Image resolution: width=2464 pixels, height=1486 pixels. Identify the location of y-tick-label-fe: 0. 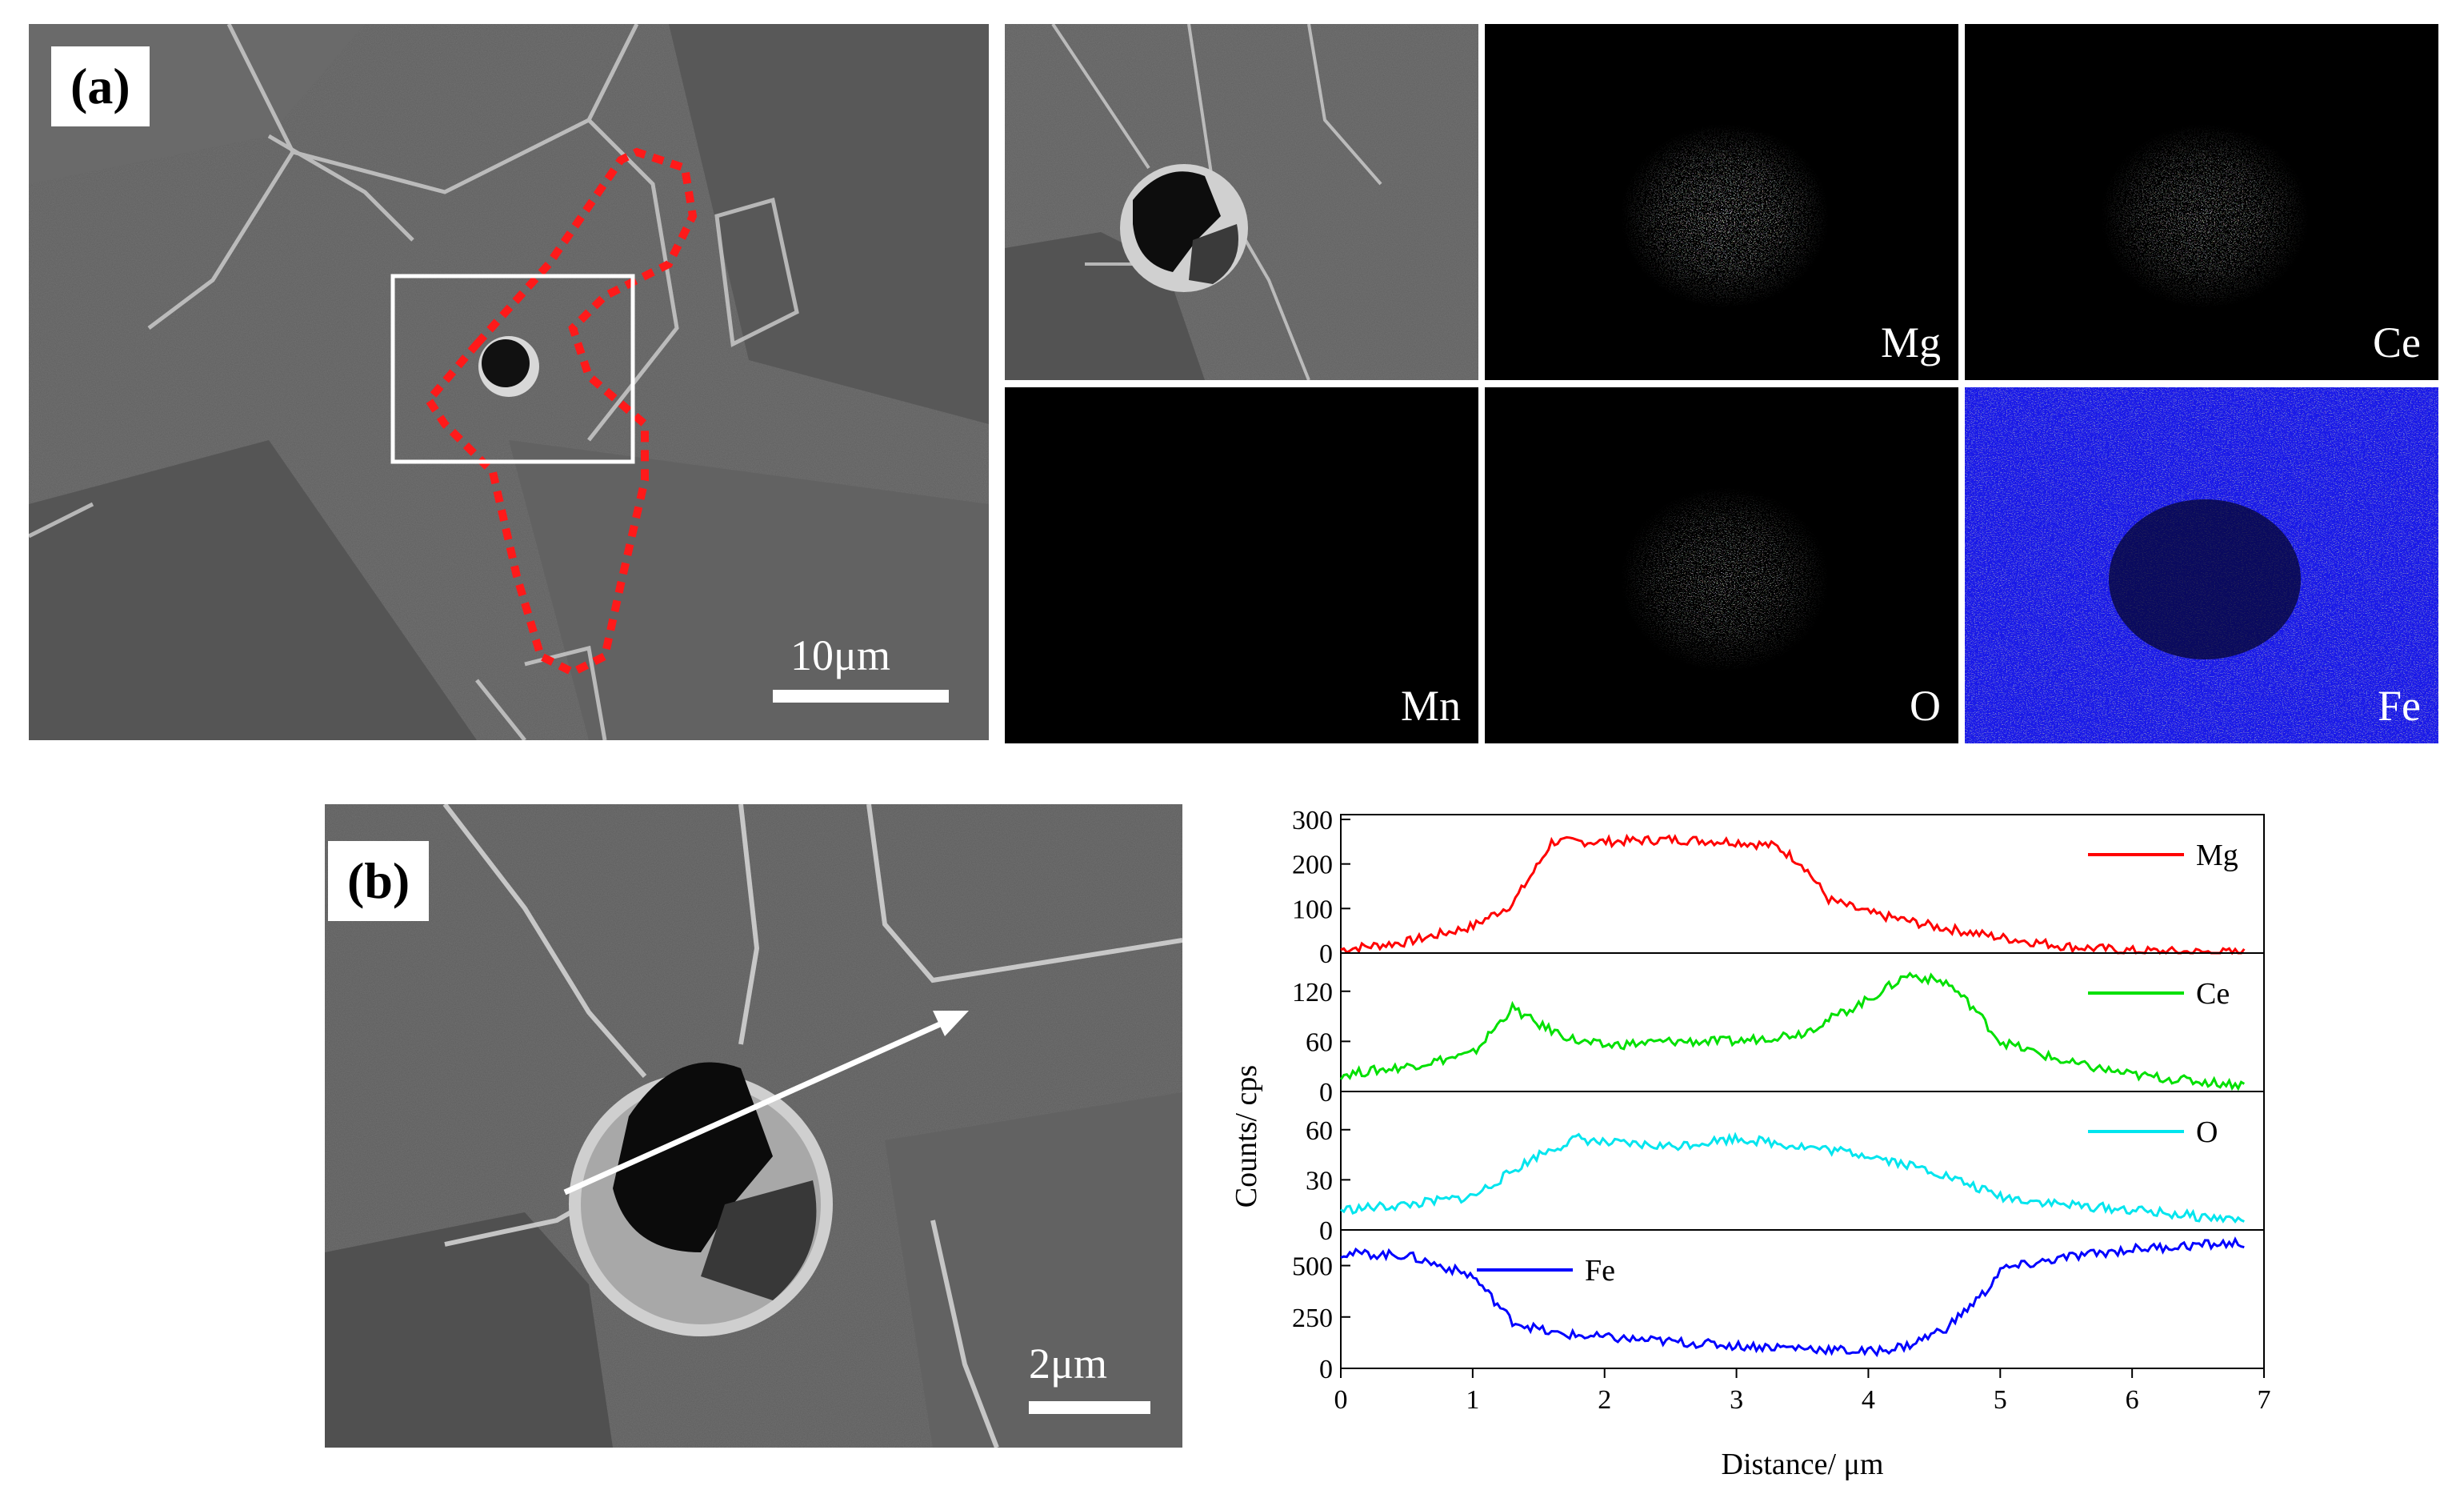
(1326, 1369).